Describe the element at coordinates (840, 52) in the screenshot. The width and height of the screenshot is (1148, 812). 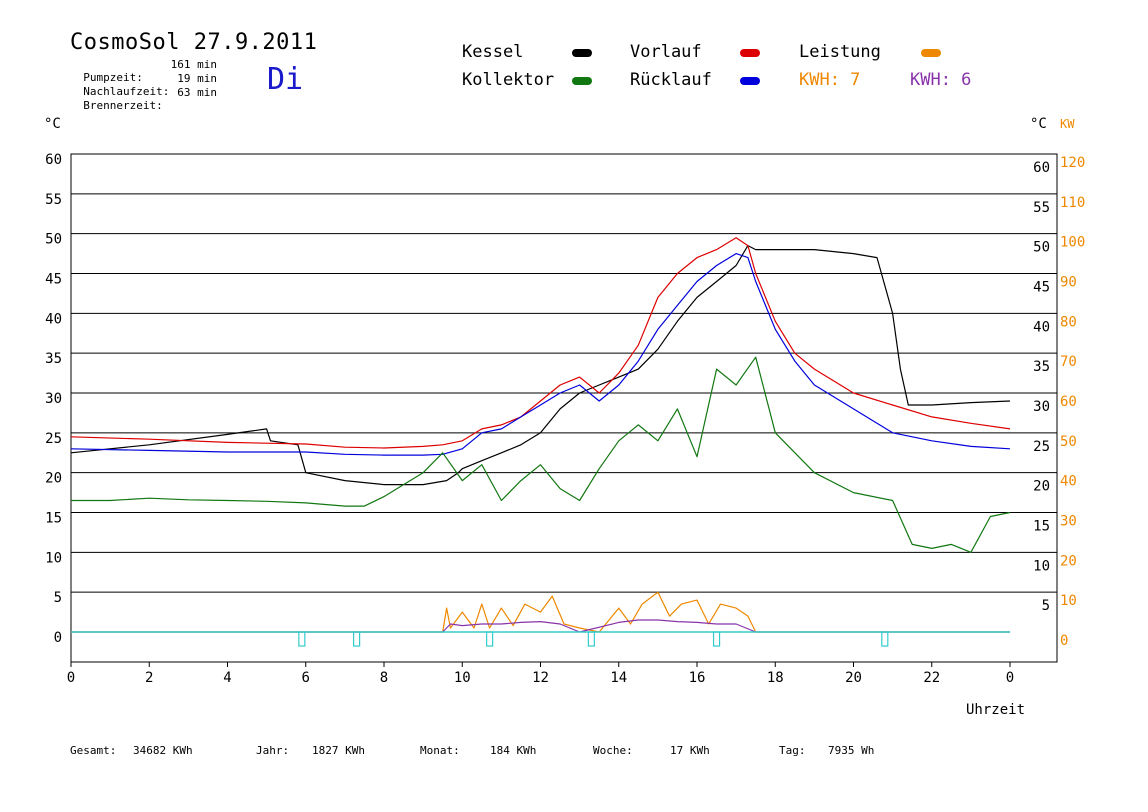
I see `legend-leistung-label: Leistung` at that location.